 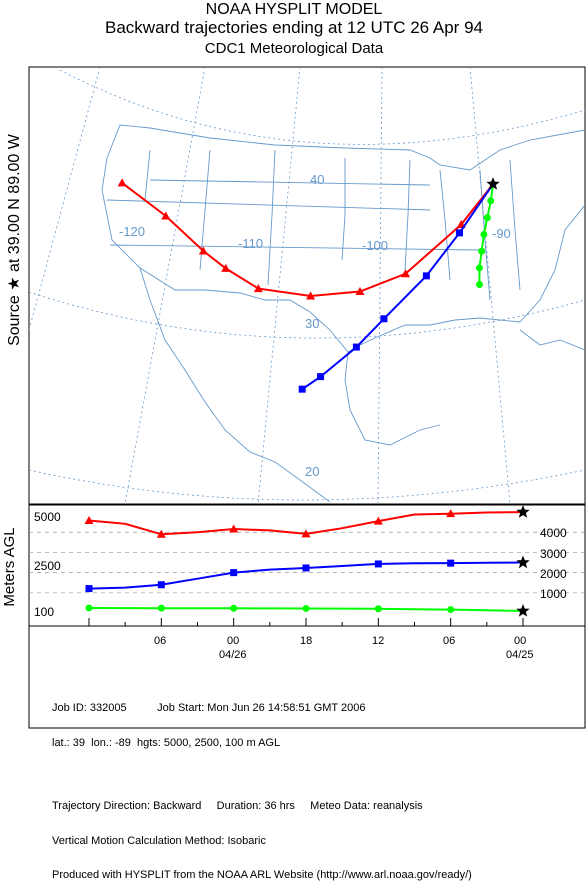 What do you see at coordinates (493, 183) in the screenshot?
I see `source-star-icon` at bounding box center [493, 183].